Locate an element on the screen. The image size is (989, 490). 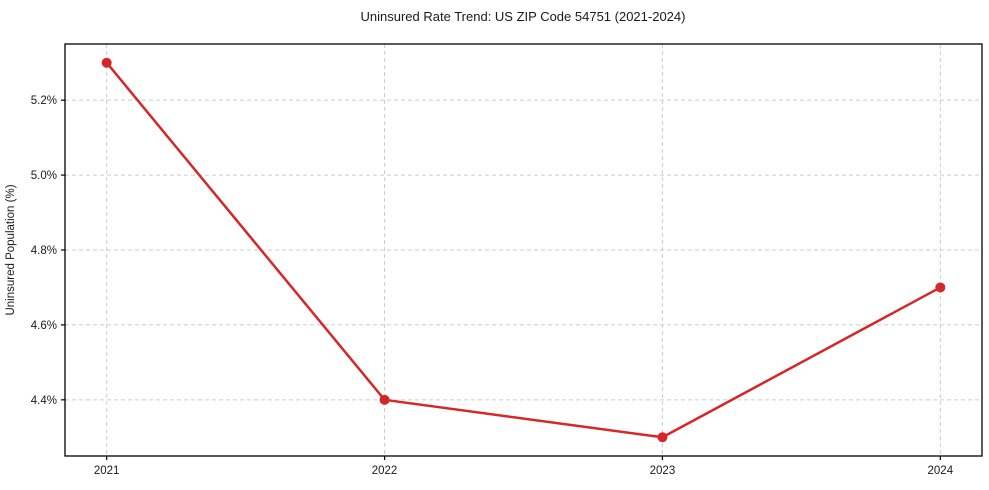
y-tick-label: 5.2% is located at coordinates (44, 101).